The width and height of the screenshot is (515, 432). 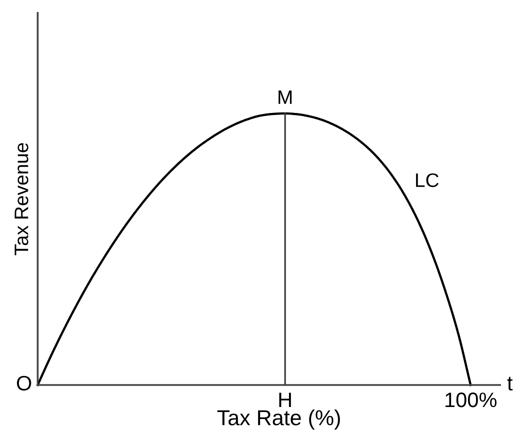 I want to click on x-tick-label: 100%, so click(x=471, y=400).